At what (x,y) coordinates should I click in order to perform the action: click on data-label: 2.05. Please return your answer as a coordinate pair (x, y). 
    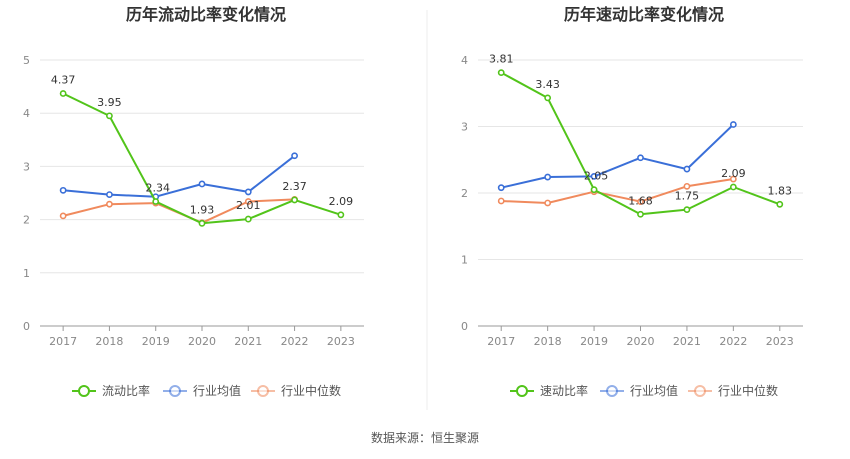
    Looking at the image, I should click on (596, 176).